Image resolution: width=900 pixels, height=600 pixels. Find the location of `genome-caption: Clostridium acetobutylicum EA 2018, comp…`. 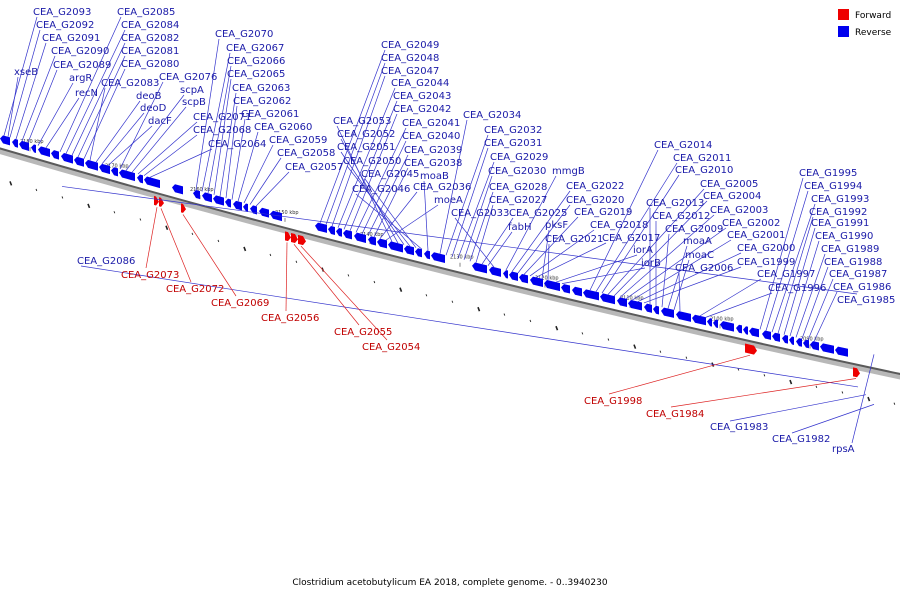

genome-caption: Clostridium acetobutylicum EA 2018, comp… is located at coordinates (450, 583).